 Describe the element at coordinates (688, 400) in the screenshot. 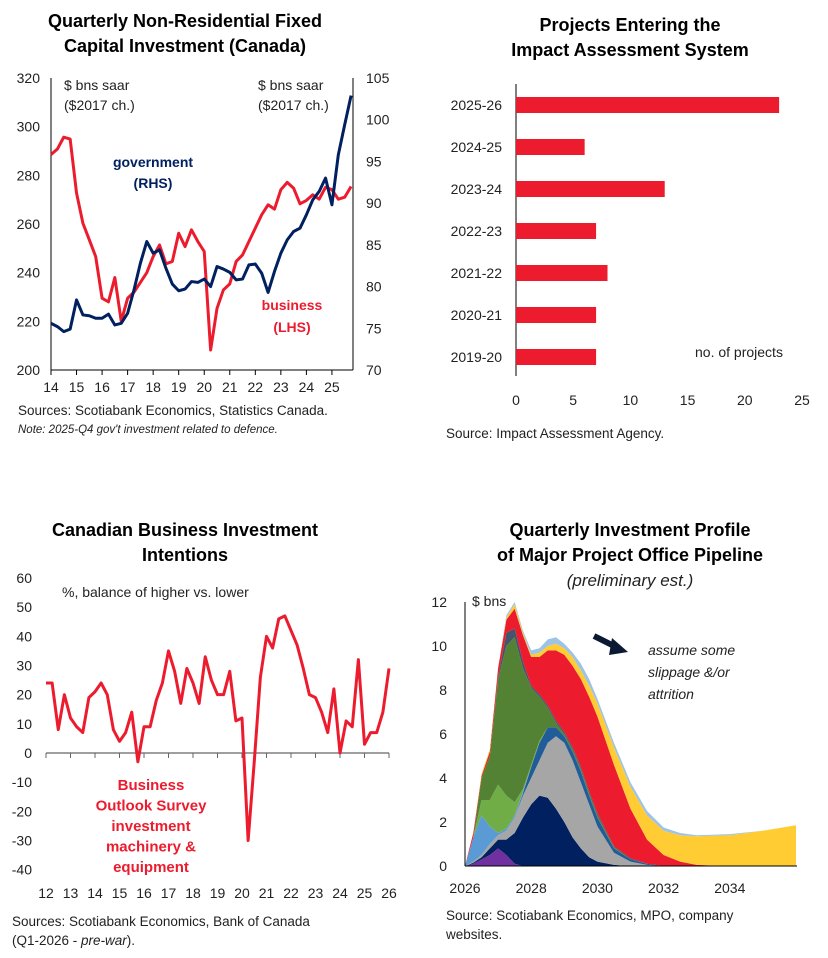

I see `chart2-x-tick-label: 15` at that location.